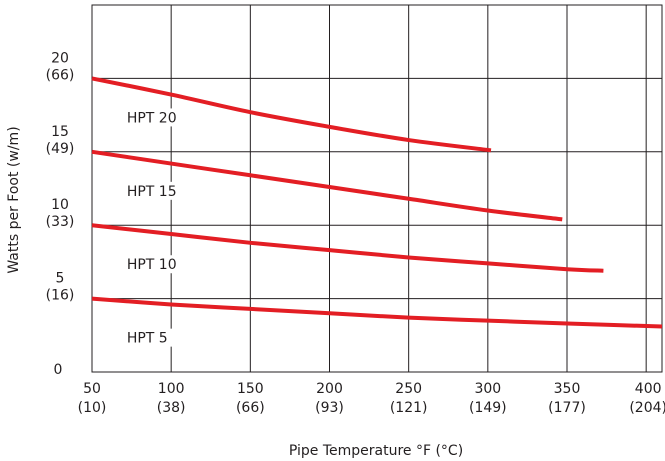  I want to click on series-label-hpt-10: HPT 10, so click(152, 265).